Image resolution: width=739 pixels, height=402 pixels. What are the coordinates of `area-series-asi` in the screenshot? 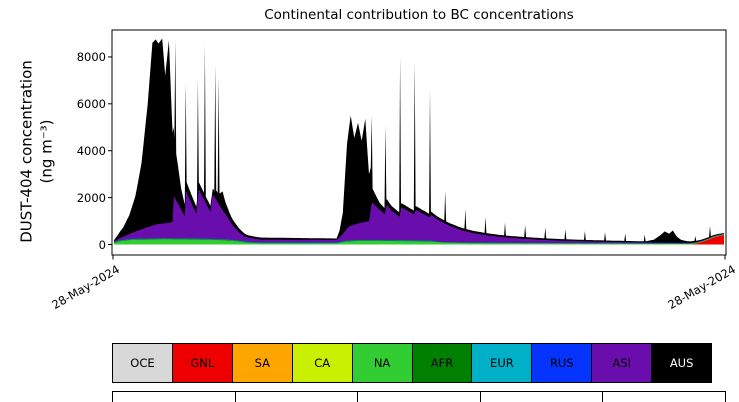 It's located at (419, 217).